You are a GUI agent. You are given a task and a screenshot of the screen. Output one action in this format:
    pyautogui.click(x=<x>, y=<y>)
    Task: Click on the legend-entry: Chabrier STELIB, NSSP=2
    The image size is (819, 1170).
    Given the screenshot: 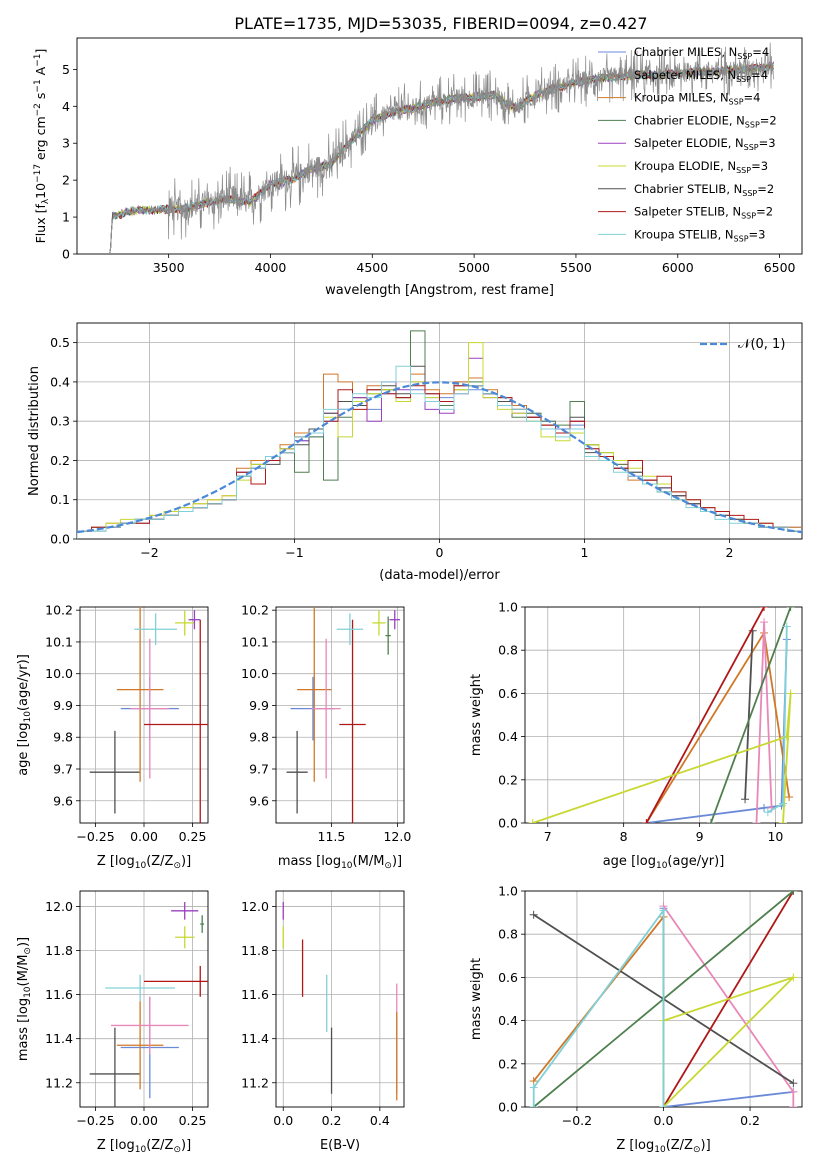 What is the action you would take?
    pyautogui.click(x=704, y=190)
    